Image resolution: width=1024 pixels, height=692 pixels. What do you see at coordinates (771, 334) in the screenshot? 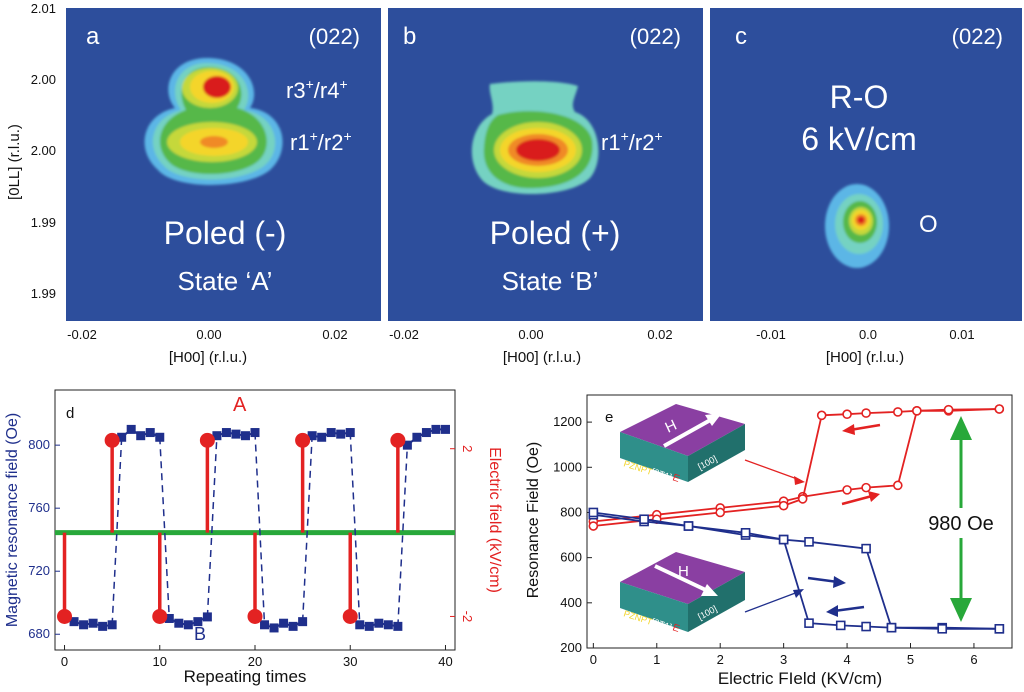
I see `panel-c-xtick-label: -0.01` at bounding box center [771, 334].